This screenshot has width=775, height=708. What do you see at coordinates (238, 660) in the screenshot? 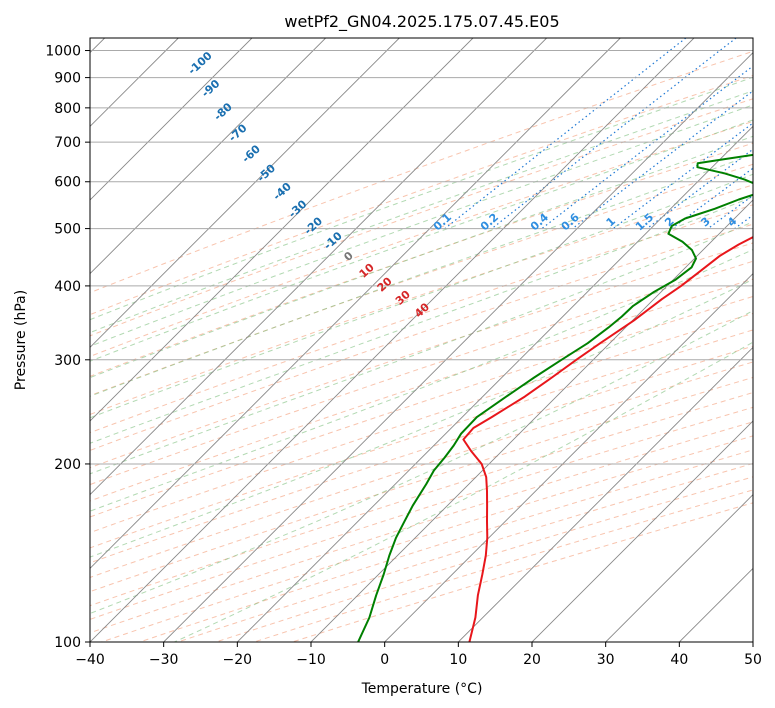
I see `x-tick-label: −20` at bounding box center [238, 660].